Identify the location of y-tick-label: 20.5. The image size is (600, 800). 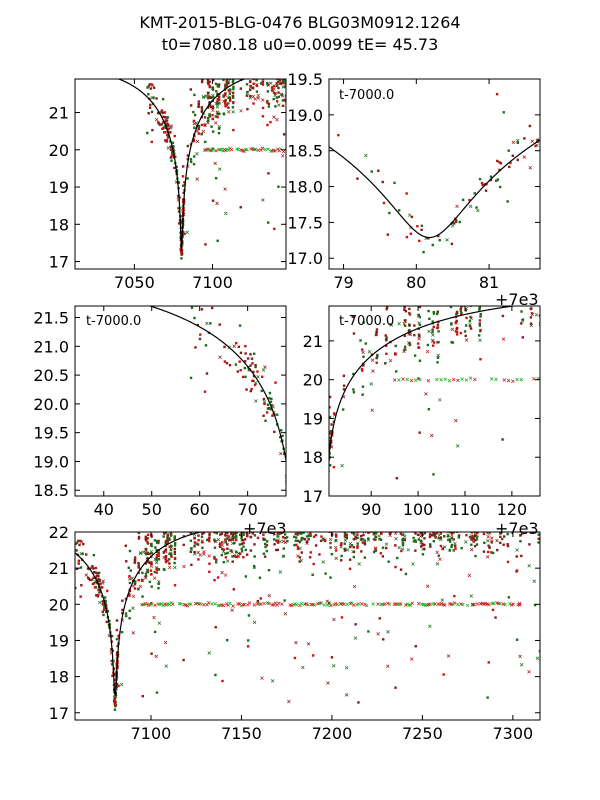
(51, 375).